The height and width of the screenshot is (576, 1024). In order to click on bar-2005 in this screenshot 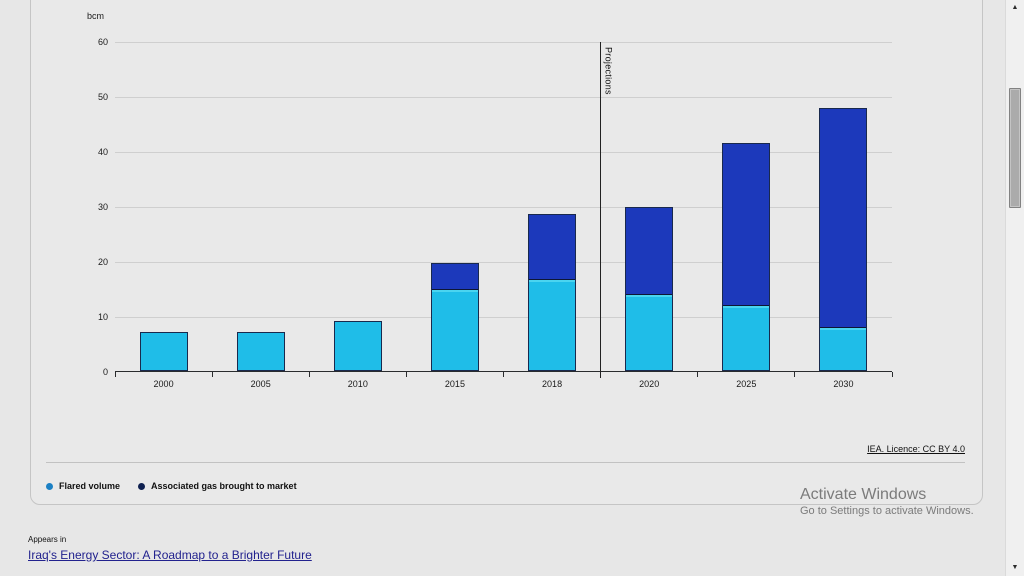, I will do `click(260, 351)`.